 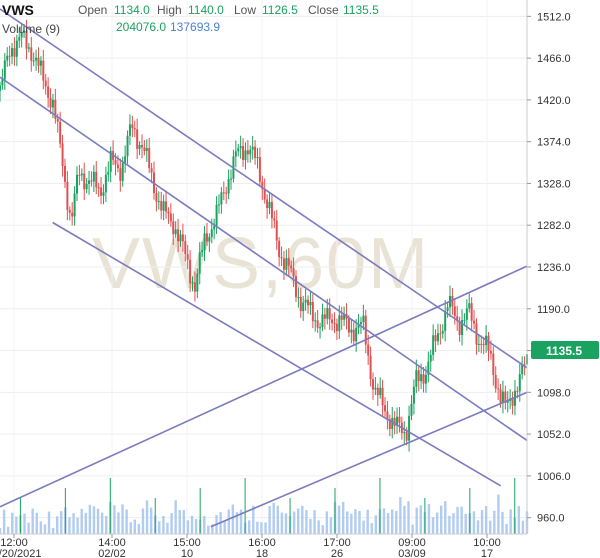 I want to click on open-label: Open, so click(x=92, y=10).